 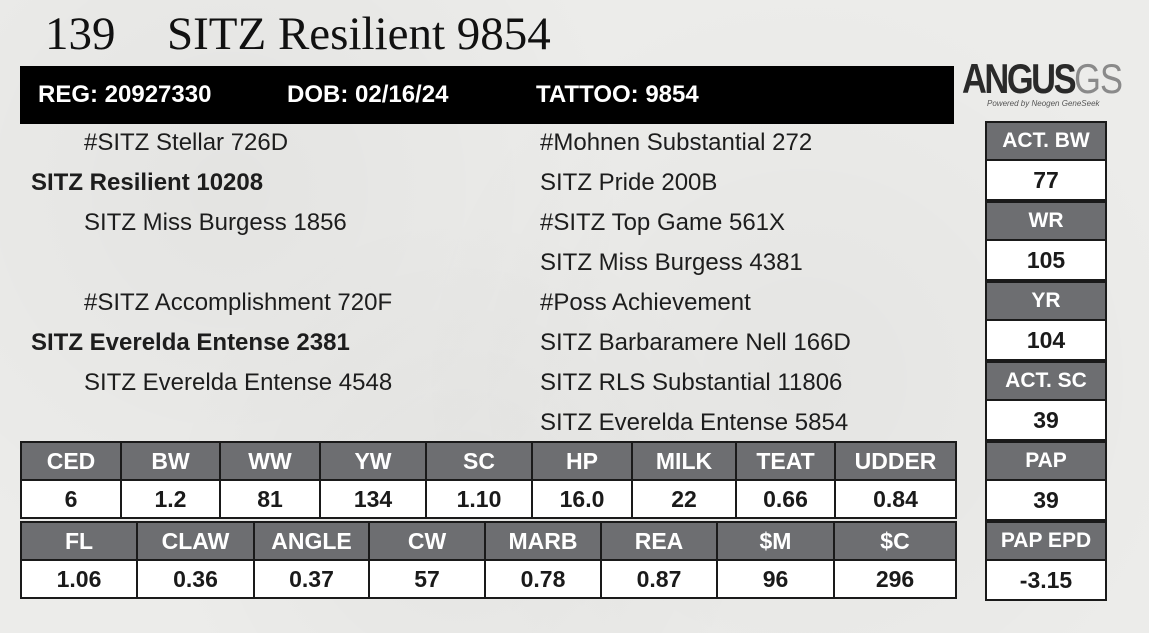 What do you see at coordinates (487, 95) in the screenshot?
I see `registration-bar: REG: 20927330 DOB: 02/16/24 TATTOO: 9854` at bounding box center [487, 95].